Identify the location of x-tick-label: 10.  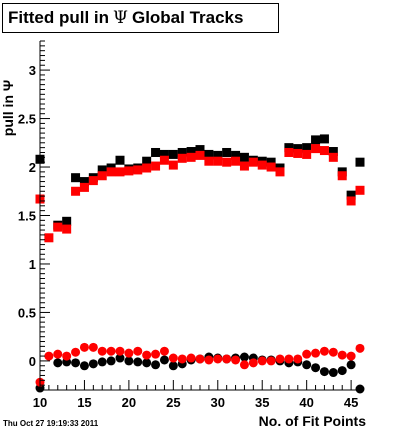
(40, 402).